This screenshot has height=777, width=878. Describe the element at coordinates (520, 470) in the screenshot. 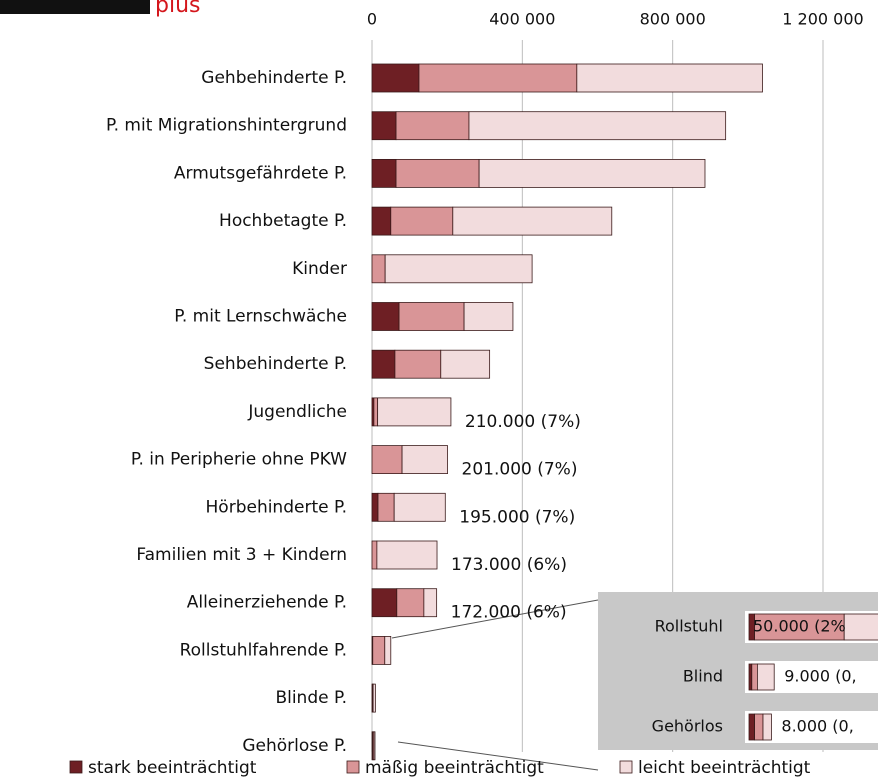

I see `total-label: 201.000 (7%)` at that location.